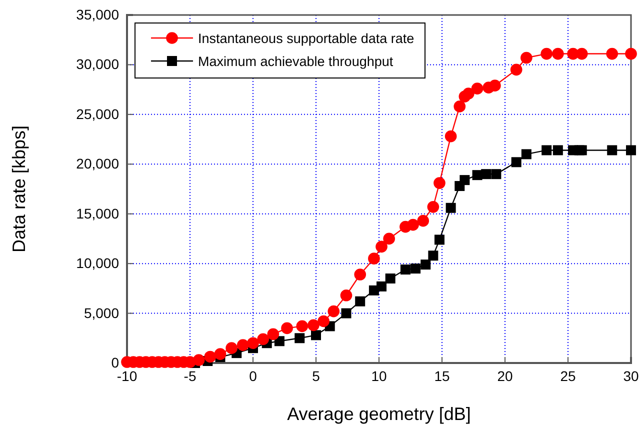 The height and width of the screenshot is (432, 641). What do you see at coordinates (98, 164) in the screenshot?
I see `y-tick-label: 20,000` at bounding box center [98, 164].